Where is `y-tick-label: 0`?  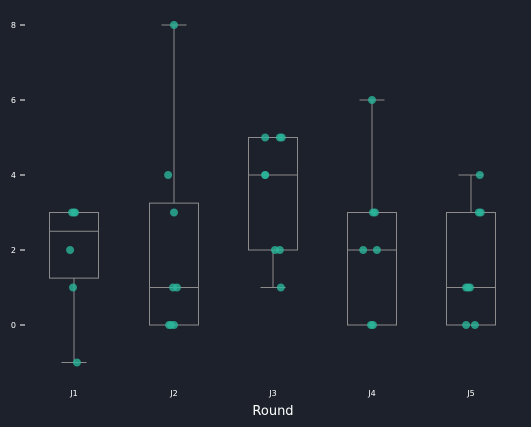
y-tick-label: 0 is located at coordinates (13, 325).